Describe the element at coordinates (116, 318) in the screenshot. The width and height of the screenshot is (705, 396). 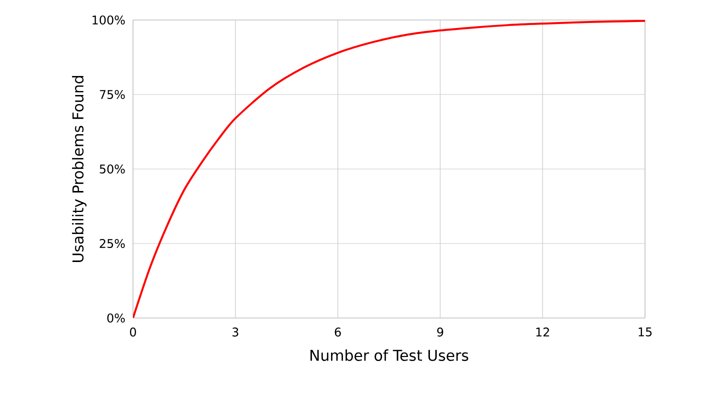
I see `y-tick-label: 0%` at that location.